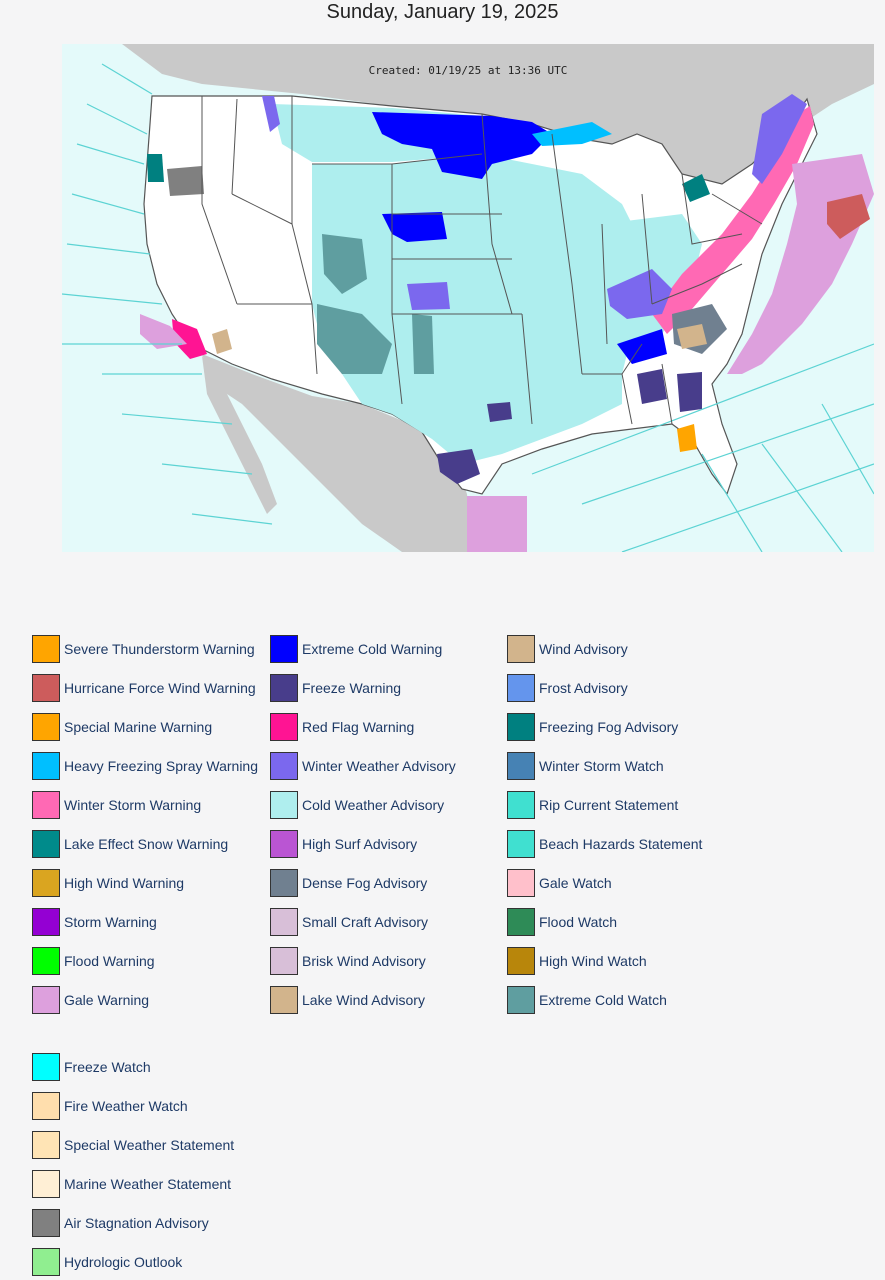 Image resolution: width=885 pixels, height=1280 pixels. What do you see at coordinates (159, 649) in the screenshot?
I see `legend-label: Severe Thunderstorm Warning` at bounding box center [159, 649].